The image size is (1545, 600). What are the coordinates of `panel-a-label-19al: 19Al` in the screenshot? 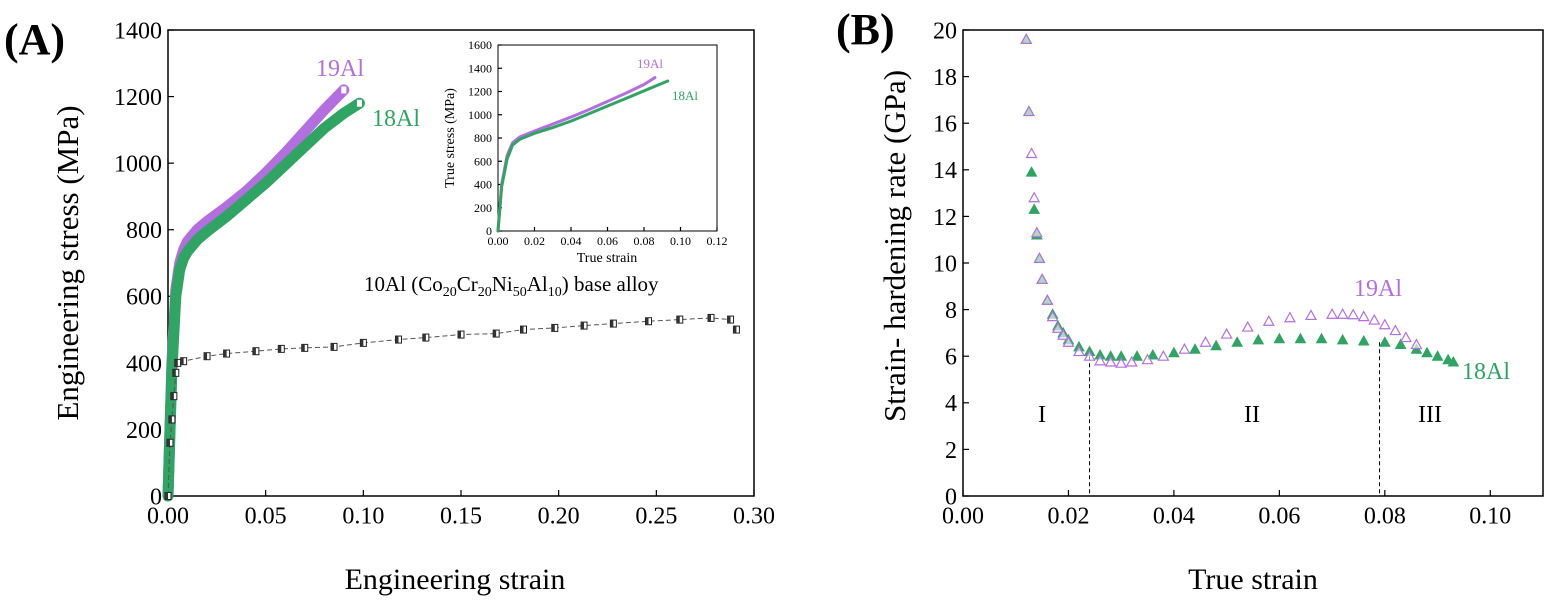 It's located at (340, 69).